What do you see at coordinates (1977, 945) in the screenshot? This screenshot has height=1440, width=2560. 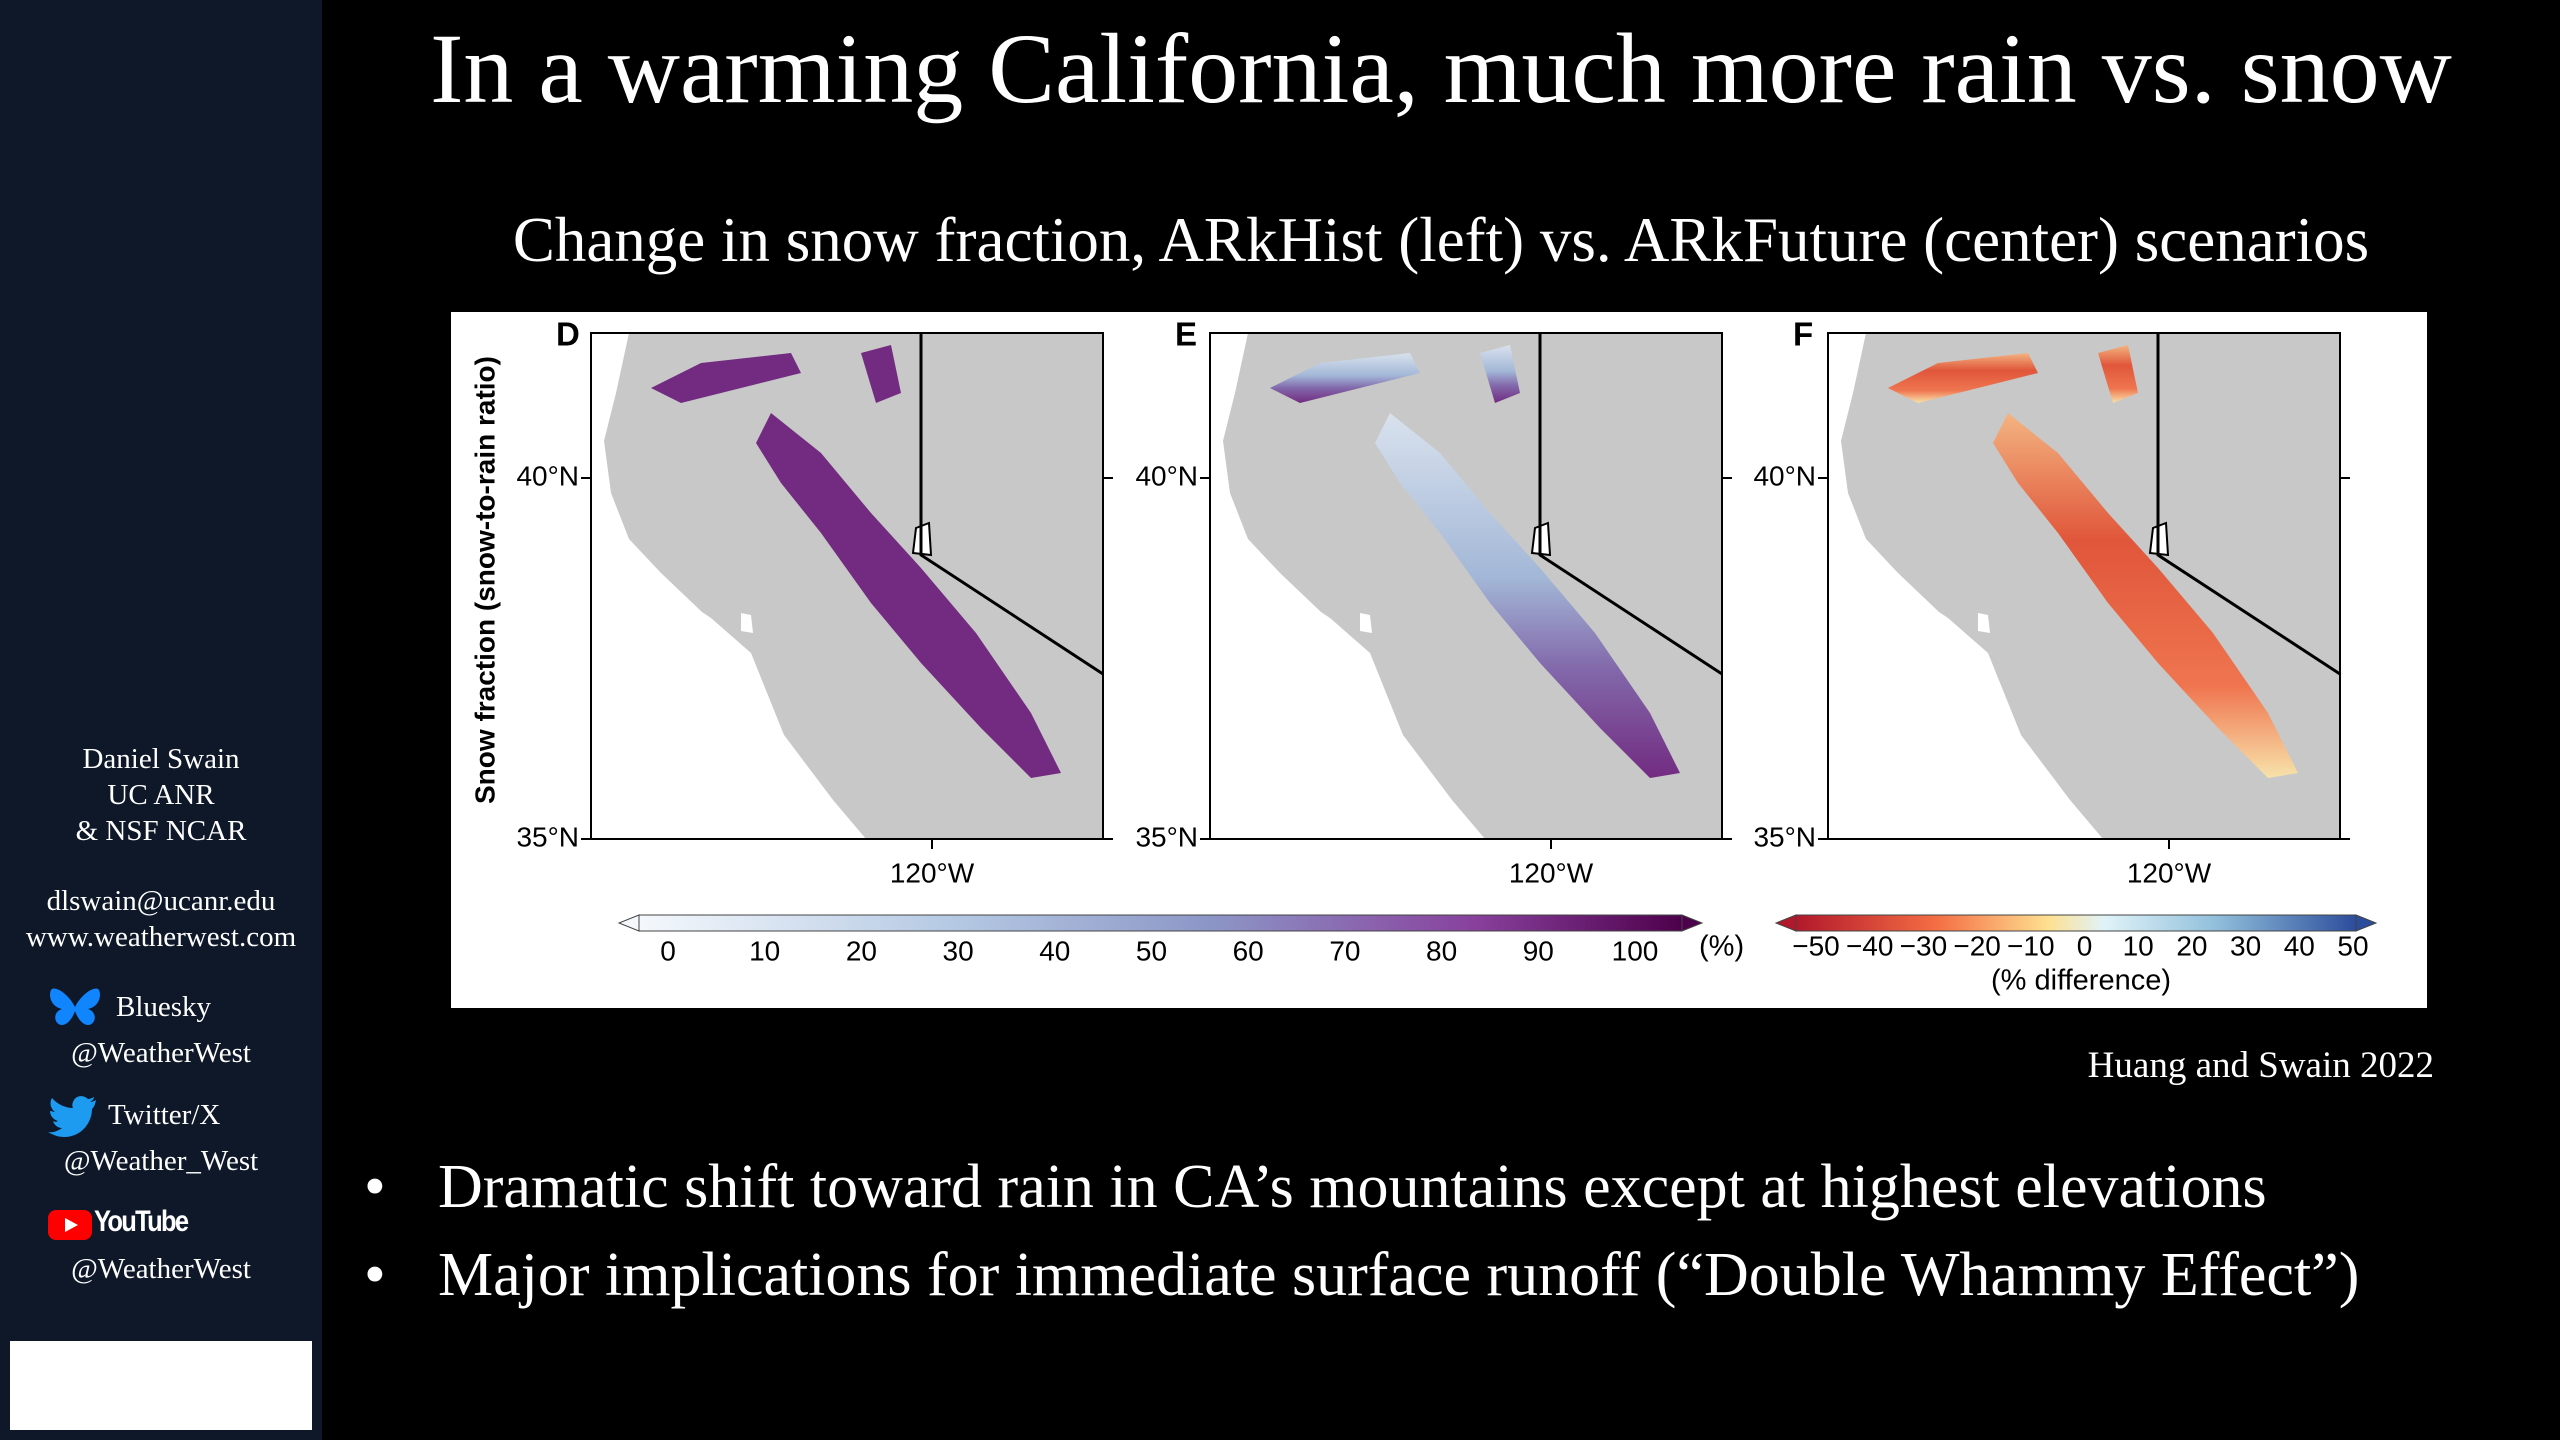 I see `colorbar-tick-label: −20` at bounding box center [1977, 945].